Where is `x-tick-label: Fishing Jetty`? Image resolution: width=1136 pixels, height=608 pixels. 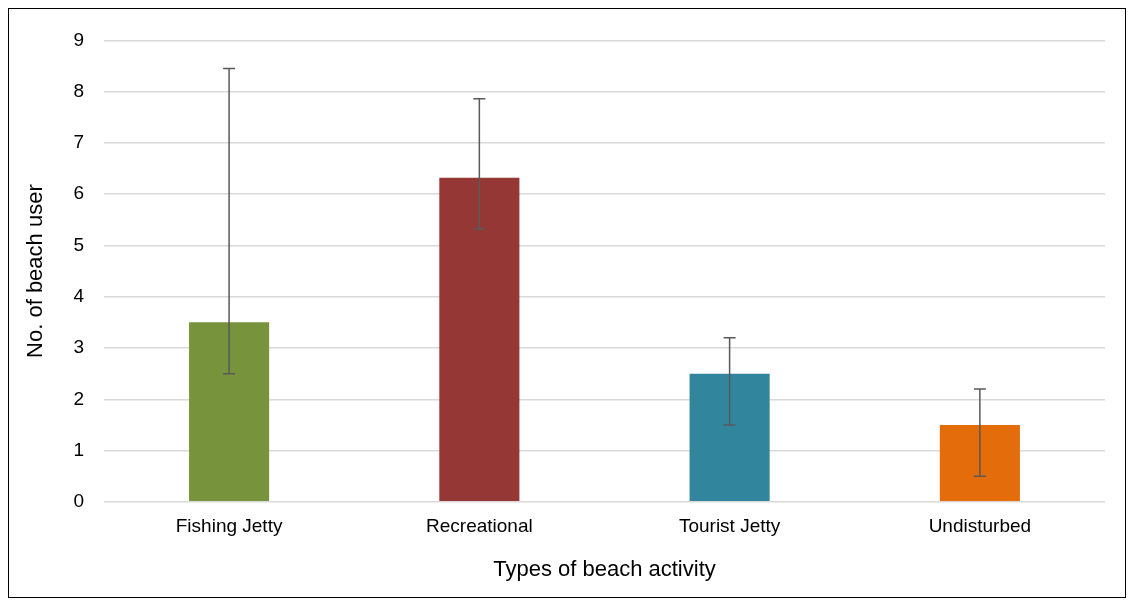
x-tick-label: Fishing Jetty is located at coordinates (229, 526).